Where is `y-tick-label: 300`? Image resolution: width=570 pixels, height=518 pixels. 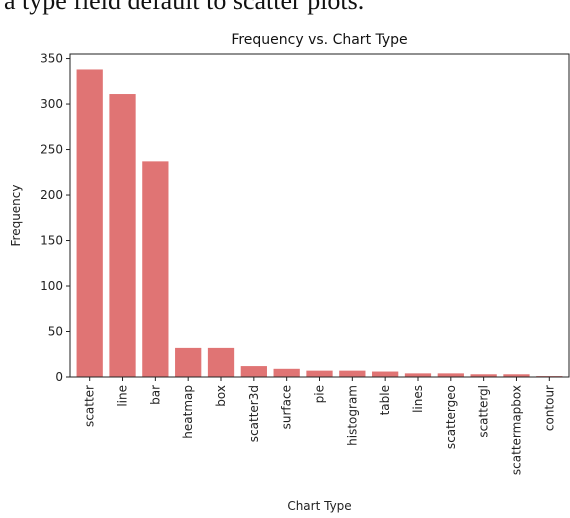 y-tick-label: 300 is located at coordinates (51, 104).